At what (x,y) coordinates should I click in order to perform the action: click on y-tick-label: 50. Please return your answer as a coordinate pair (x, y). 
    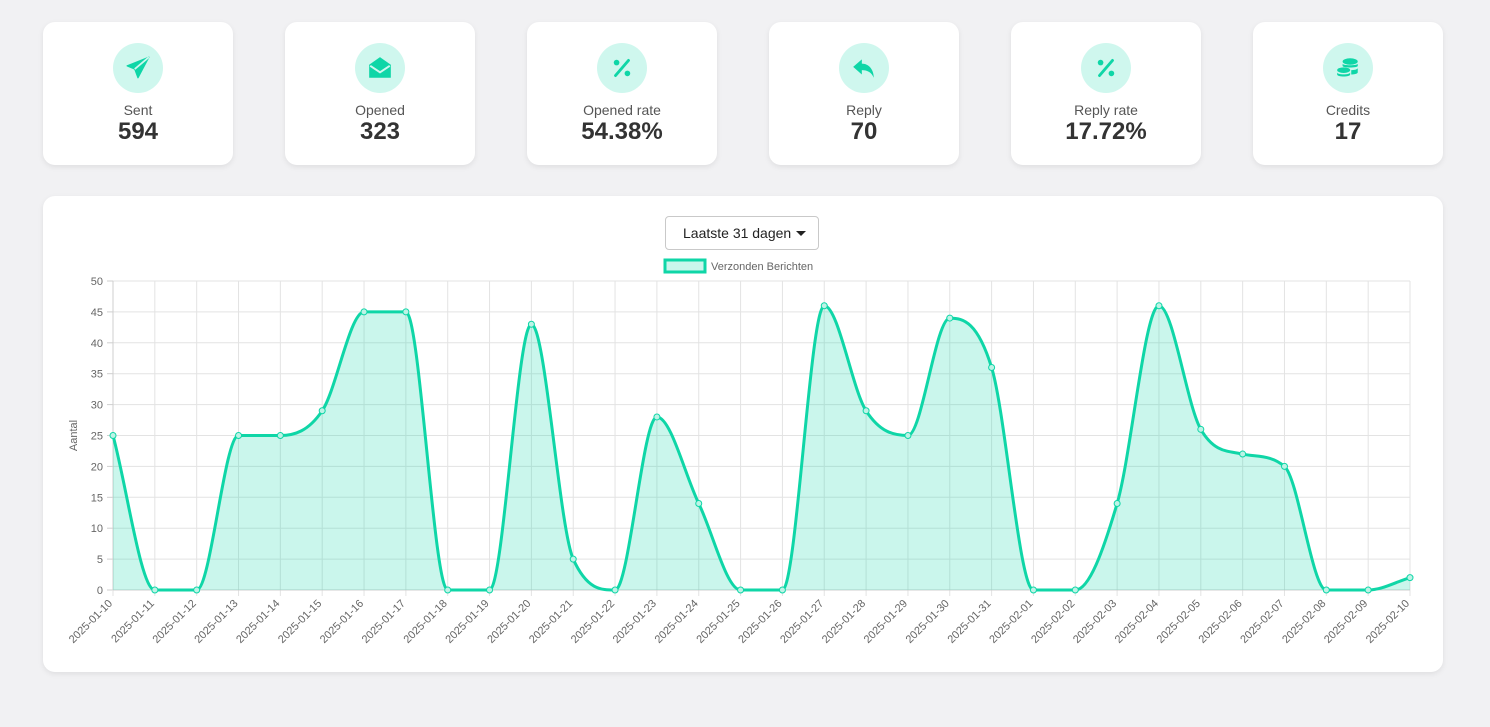
    Looking at the image, I should click on (97, 282).